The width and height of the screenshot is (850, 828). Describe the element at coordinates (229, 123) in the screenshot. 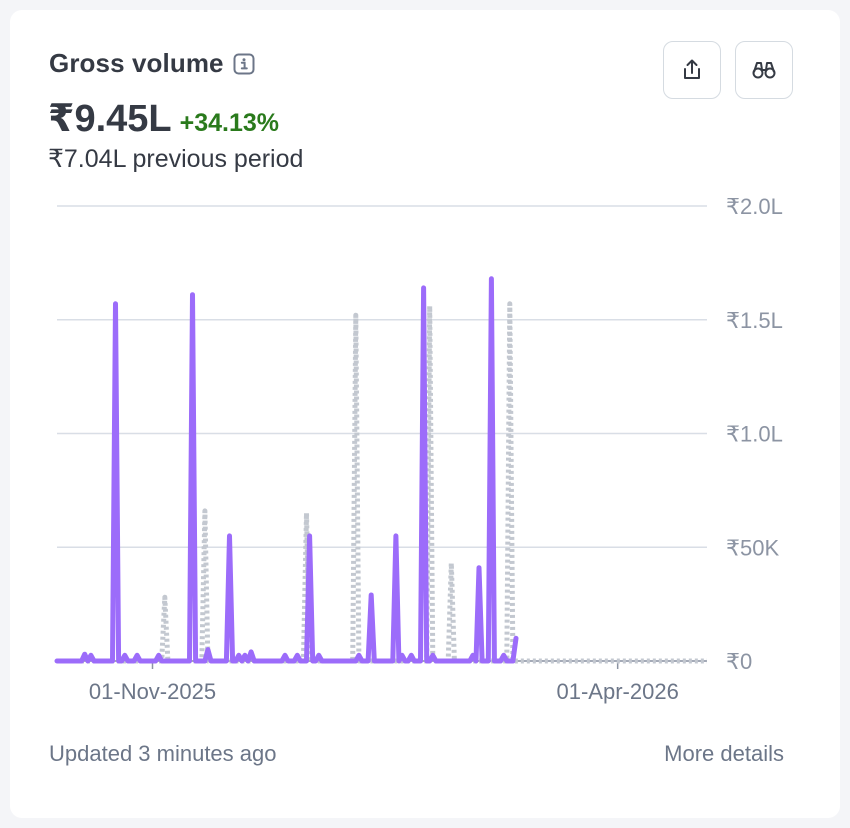

I see `metric-change: +34.13%` at that location.